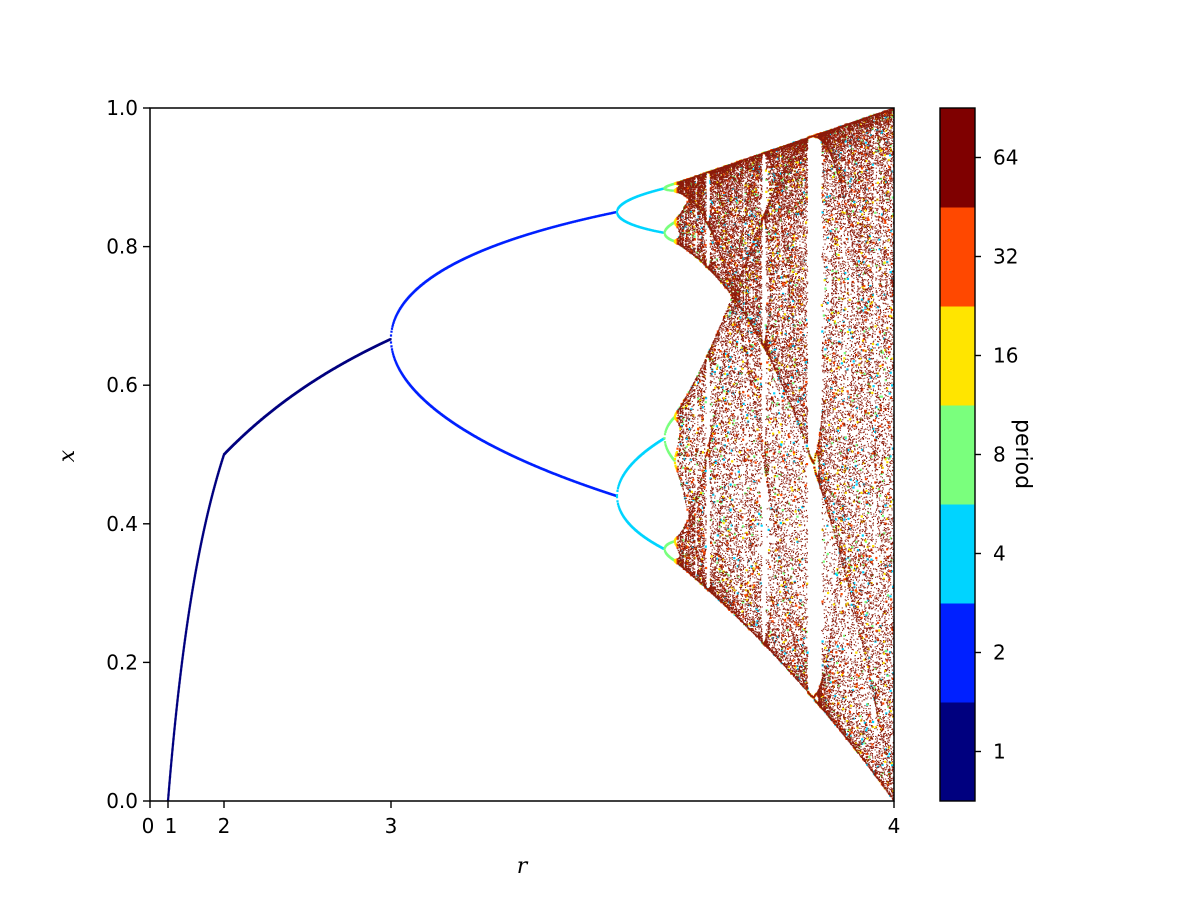  Describe the element at coordinates (1005, 257) in the screenshot. I see `colorbar-tick-label: 32` at that location.